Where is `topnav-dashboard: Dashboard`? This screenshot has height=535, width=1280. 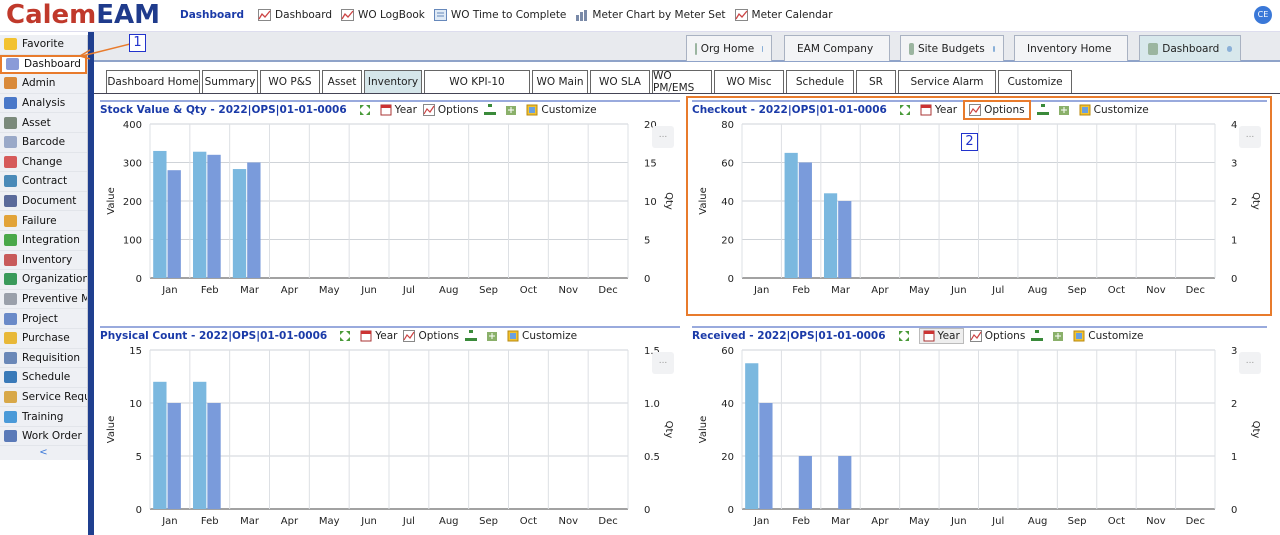
topnav-dashboard: Dashboard is located at coordinates (295, 15).